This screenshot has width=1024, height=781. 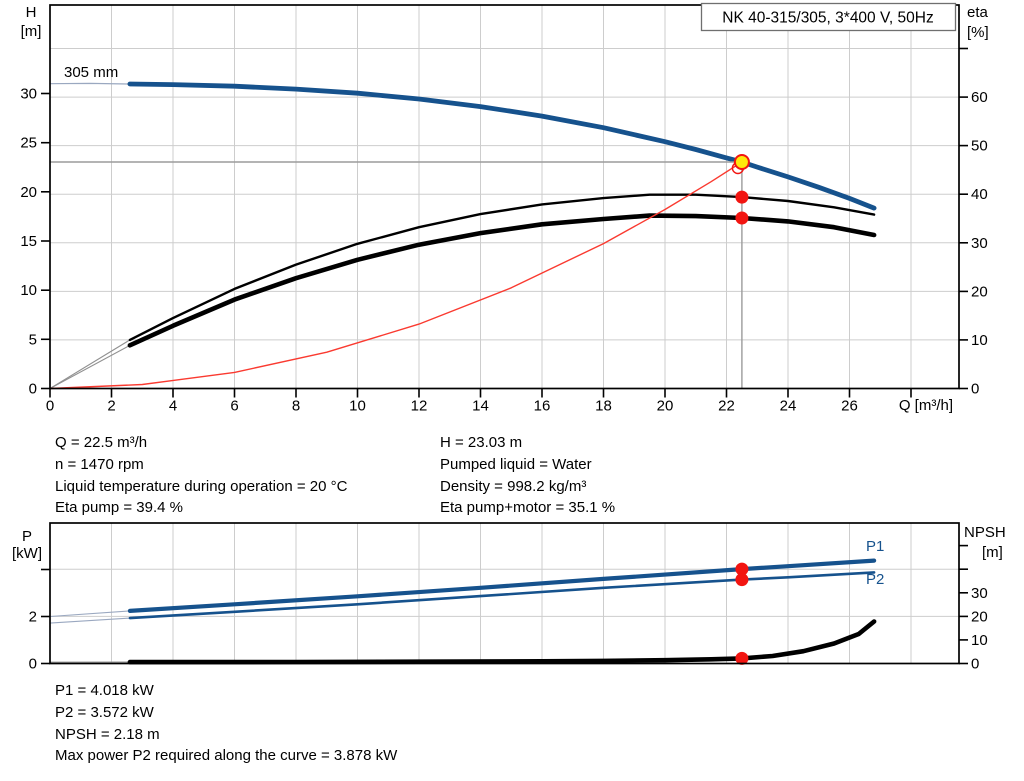 I want to click on series-p2, so click(x=502, y=595).